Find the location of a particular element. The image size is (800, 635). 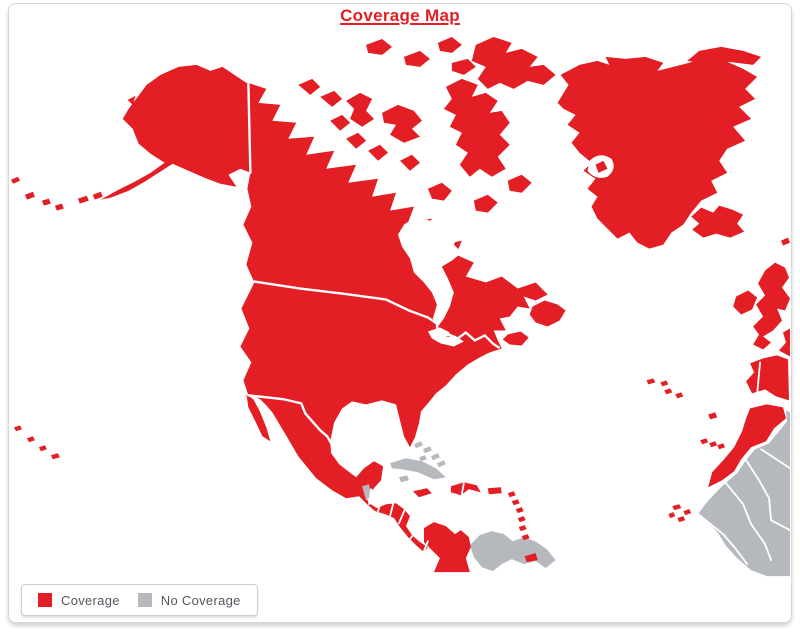

madeira-islet is located at coordinates (713, 416).